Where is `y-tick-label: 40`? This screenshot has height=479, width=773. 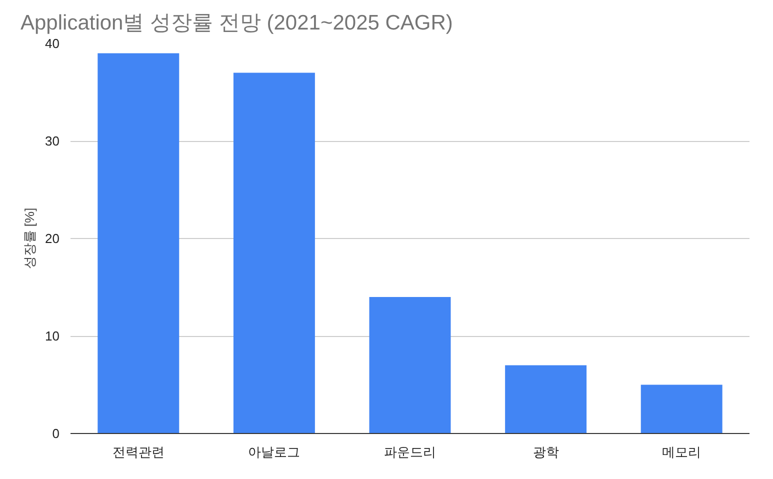 y-tick-label: 40 is located at coordinates (52, 43).